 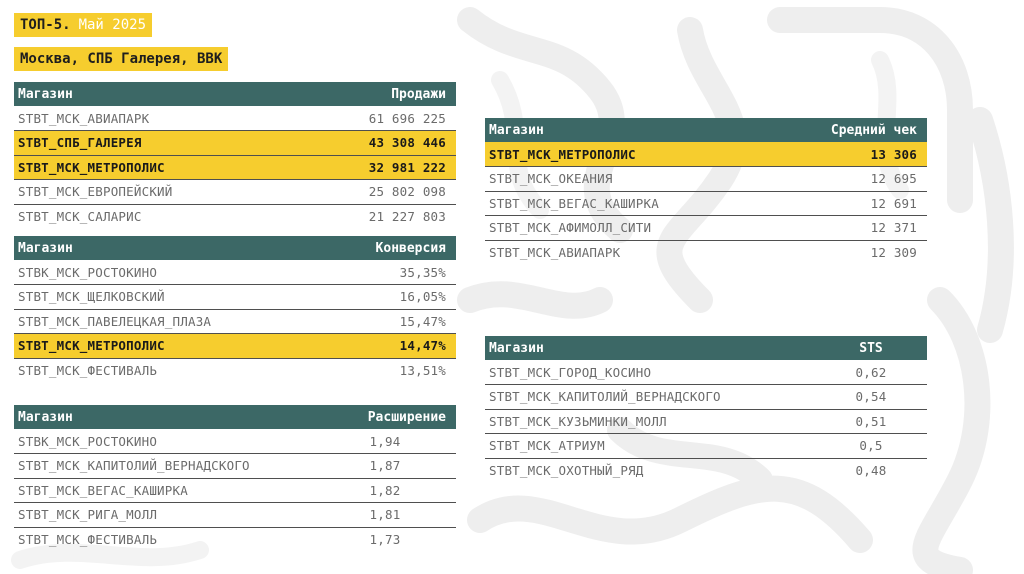 What do you see at coordinates (650, 372) in the screenshot?
I see `store-name: STBT_МСК_ГОРОД_КОСИНО` at bounding box center [650, 372].